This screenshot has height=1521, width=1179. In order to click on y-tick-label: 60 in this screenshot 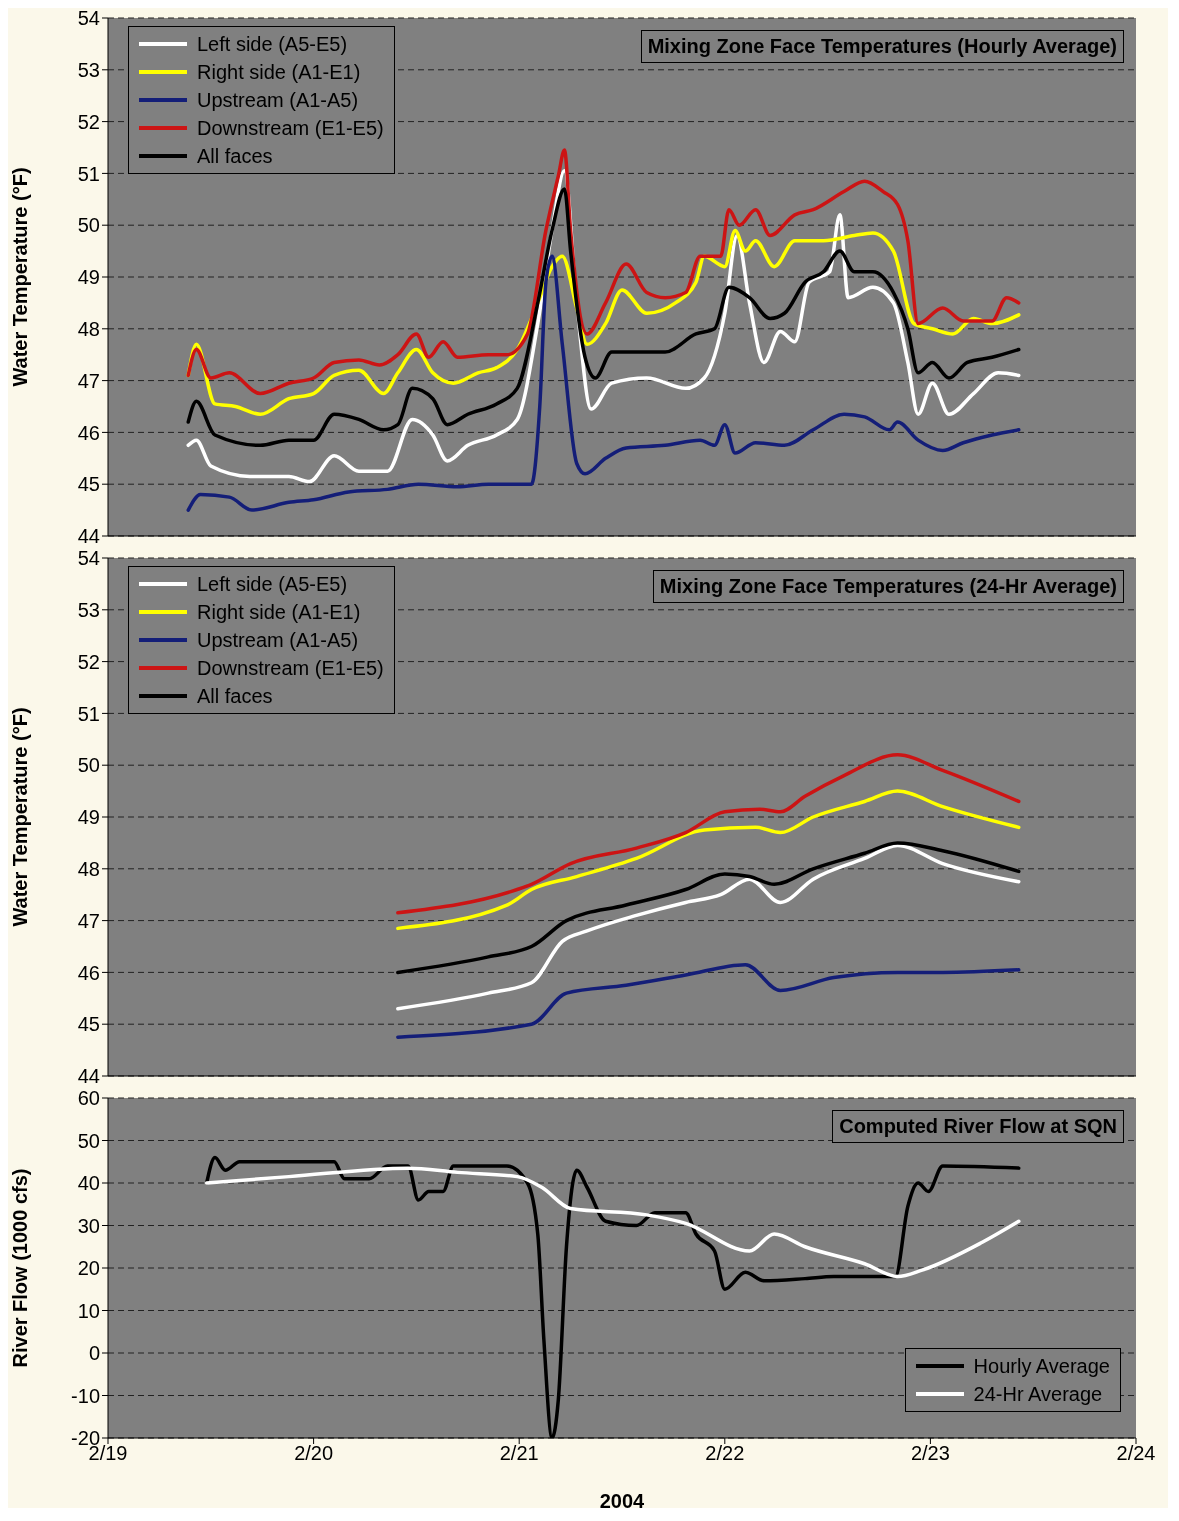, I will do `click(88, 1098)`.